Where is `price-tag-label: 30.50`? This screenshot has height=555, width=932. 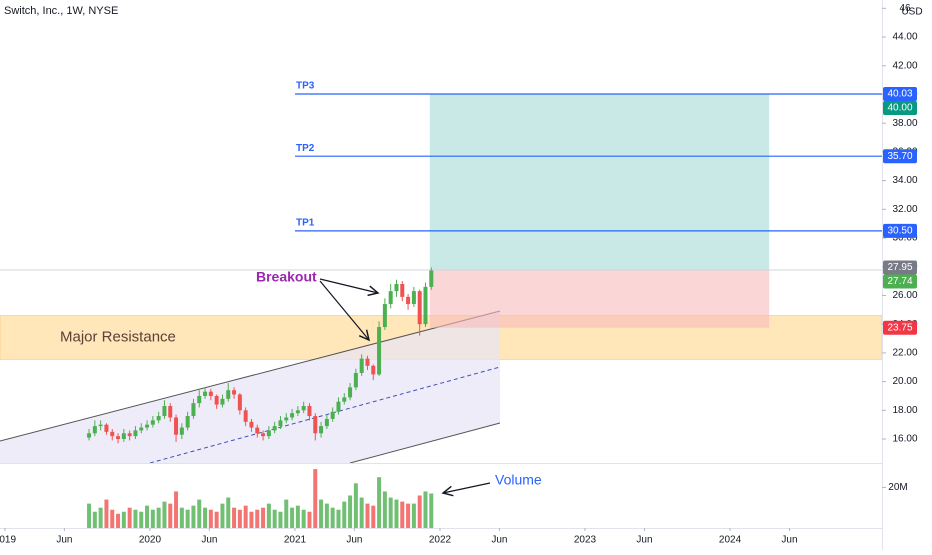 price-tag-label: 30.50 is located at coordinates (899, 230).